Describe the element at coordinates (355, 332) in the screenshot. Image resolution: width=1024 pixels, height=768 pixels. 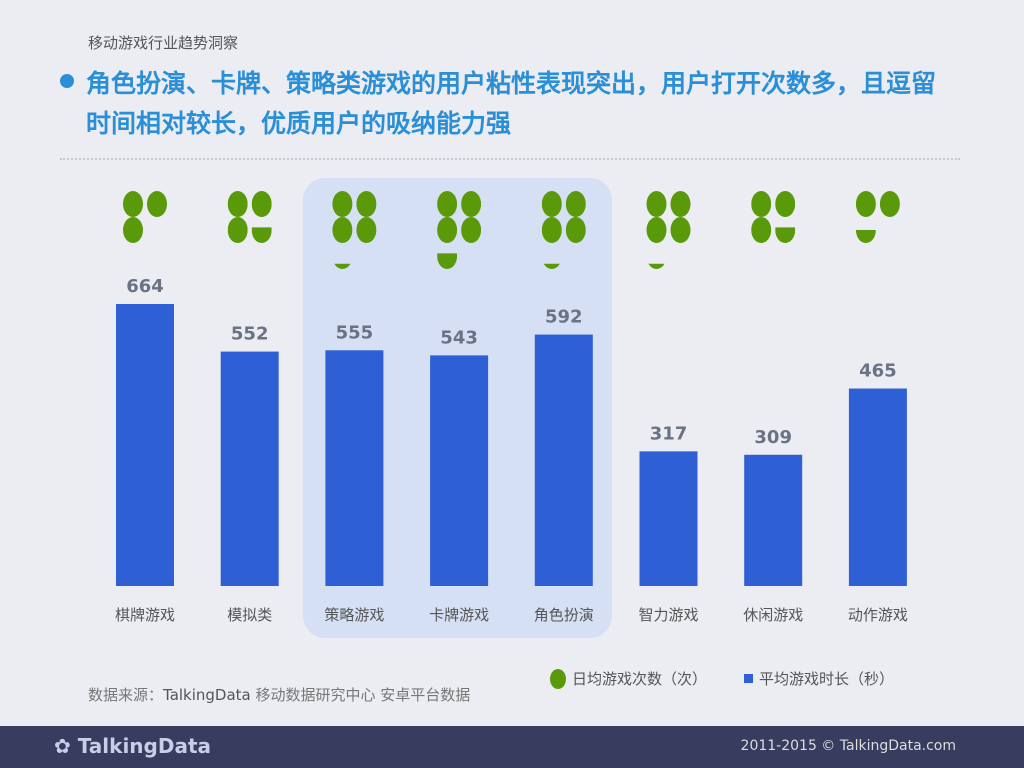
I see `bar-value-label: 555` at that location.